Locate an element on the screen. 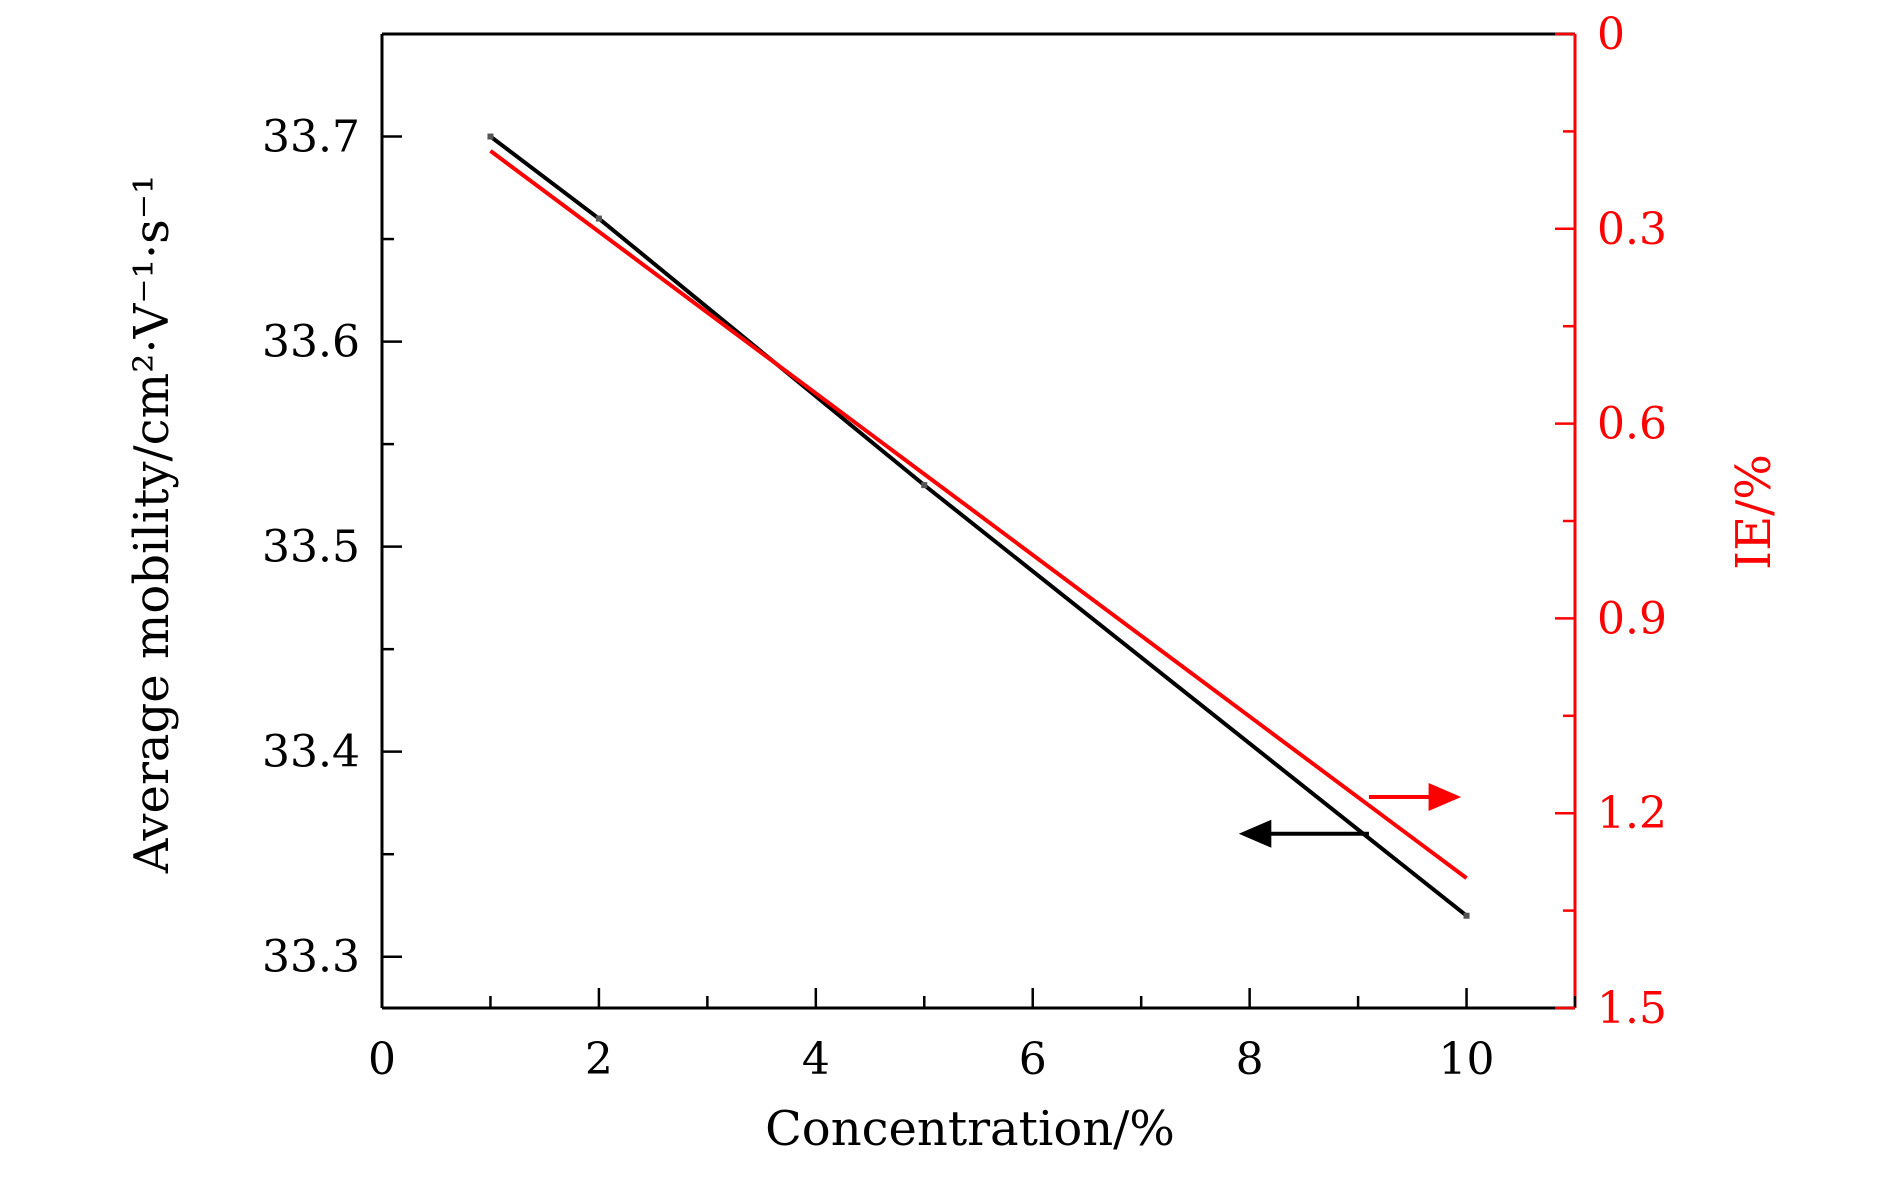  y-right-axis-title: IE/% is located at coordinates (1754, 512).